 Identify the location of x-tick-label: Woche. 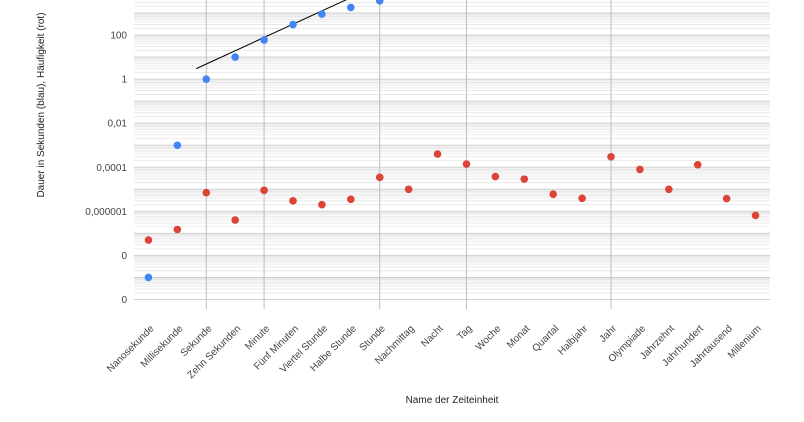
(489, 338).